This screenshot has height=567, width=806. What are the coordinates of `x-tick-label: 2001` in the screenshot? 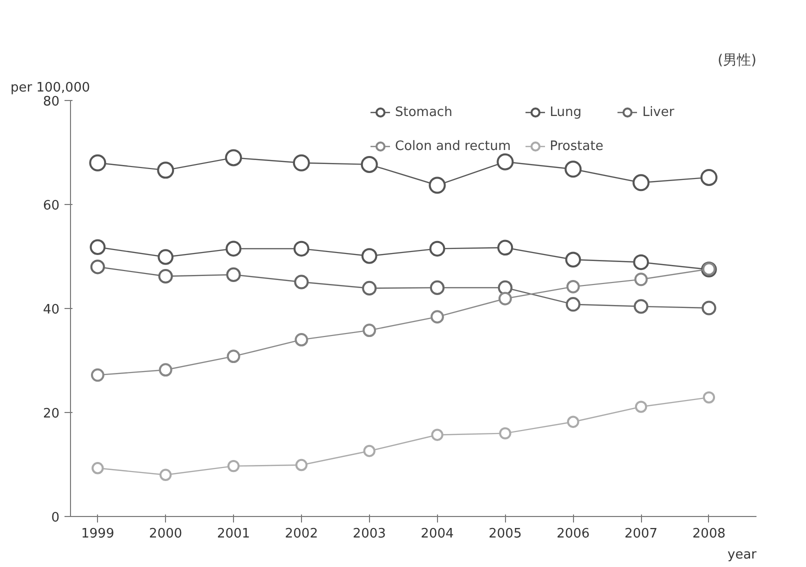 It's located at (233, 534).